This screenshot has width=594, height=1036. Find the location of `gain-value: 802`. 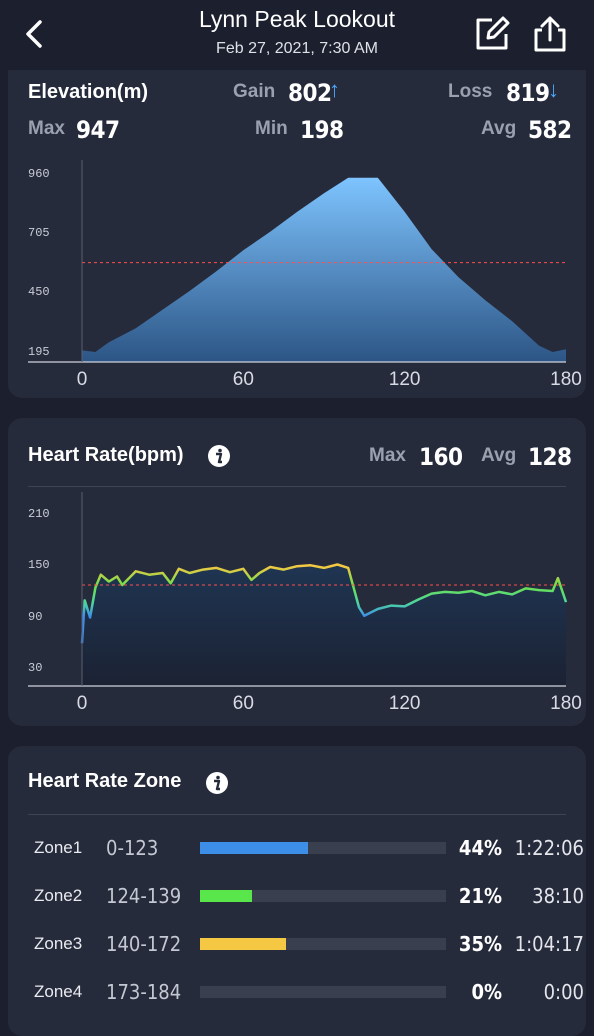

gain-value: 802 is located at coordinates (310, 93).